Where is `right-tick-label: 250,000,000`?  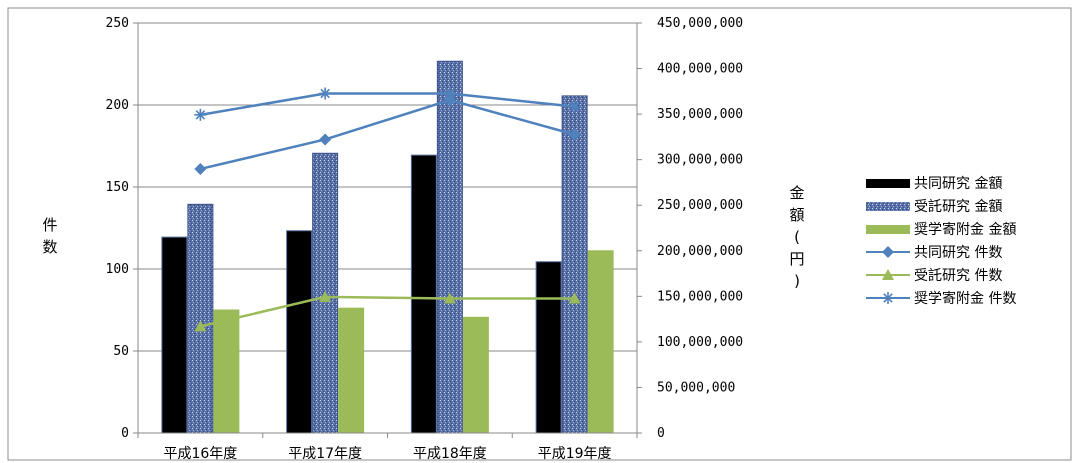
right-tick-label: 250,000,000 is located at coordinates (700, 205).